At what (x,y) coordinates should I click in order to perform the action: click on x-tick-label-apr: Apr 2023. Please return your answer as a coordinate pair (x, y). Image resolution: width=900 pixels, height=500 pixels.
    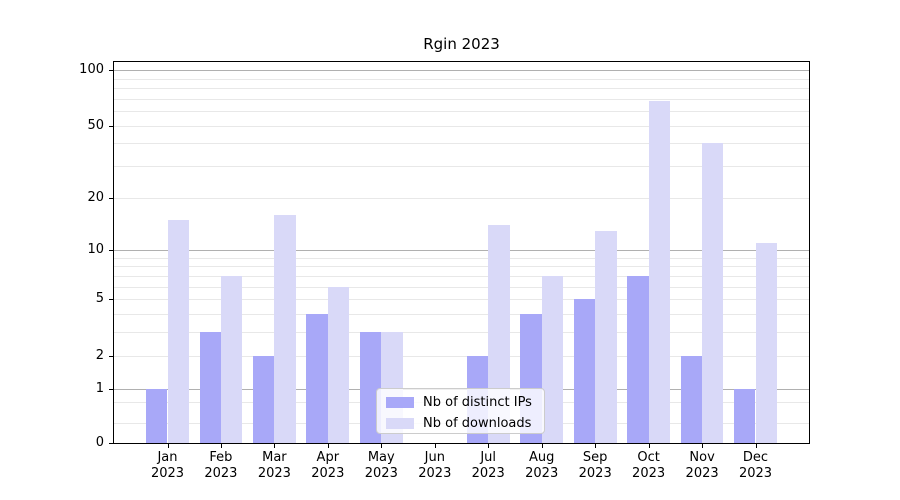
    Looking at the image, I should click on (328, 465).